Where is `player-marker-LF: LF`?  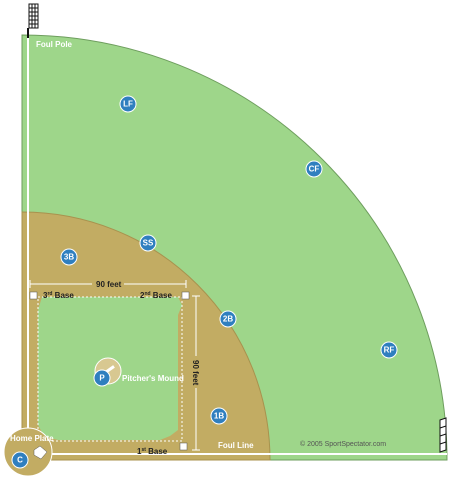
player-marker-LF: LF is located at coordinates (128, 104).